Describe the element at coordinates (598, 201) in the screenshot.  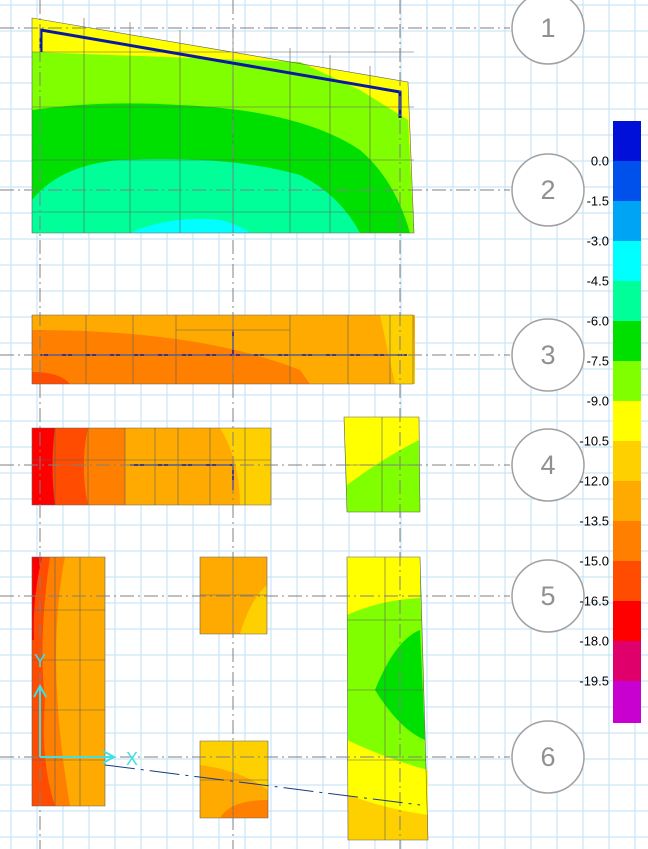
I see `legend-label: -1.5` at that location.